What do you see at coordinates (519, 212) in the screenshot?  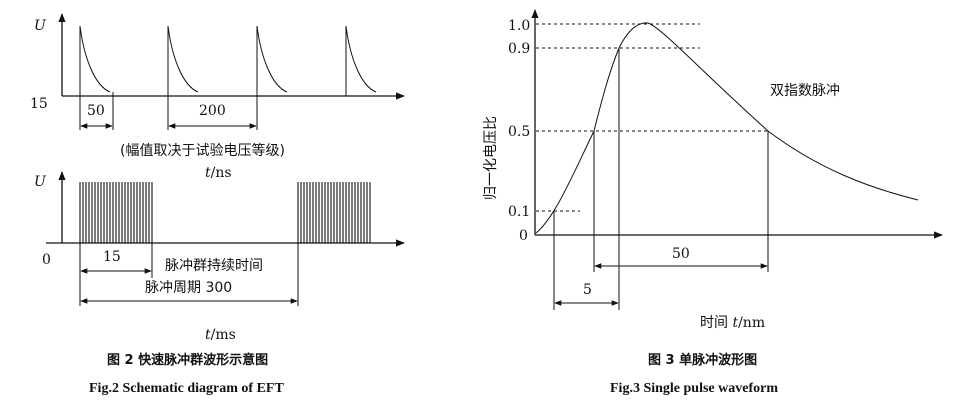 I see `fig3-y-tick-0.1: 0.1` at bounding box center [519, 212].